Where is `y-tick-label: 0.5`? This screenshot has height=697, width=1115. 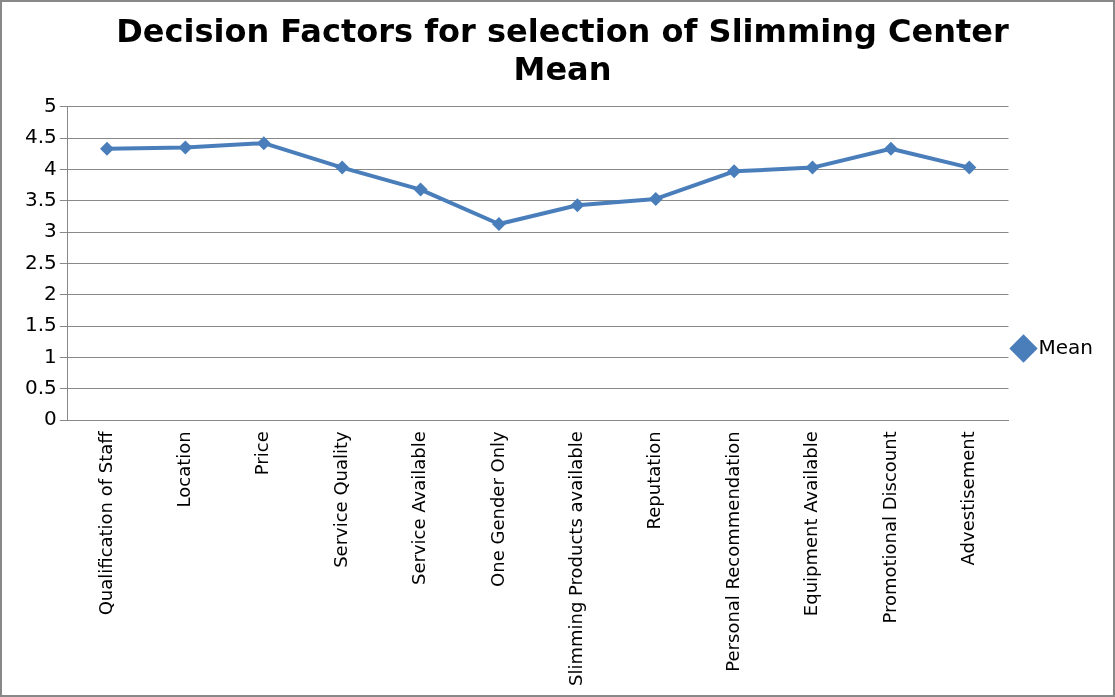
y-tick-label: 0.5 is located at coordinates (40, 387).